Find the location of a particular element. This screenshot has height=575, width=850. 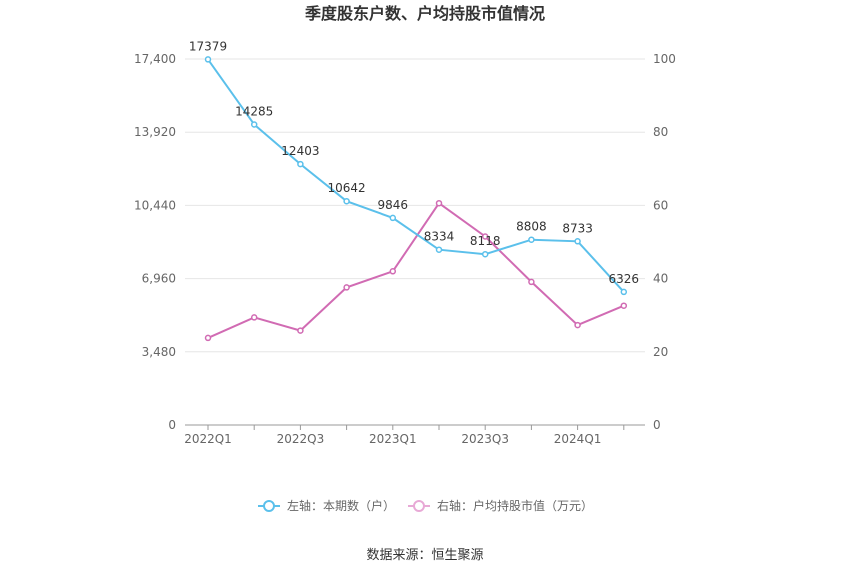

series-line-right is located at coordinates (416, 270).